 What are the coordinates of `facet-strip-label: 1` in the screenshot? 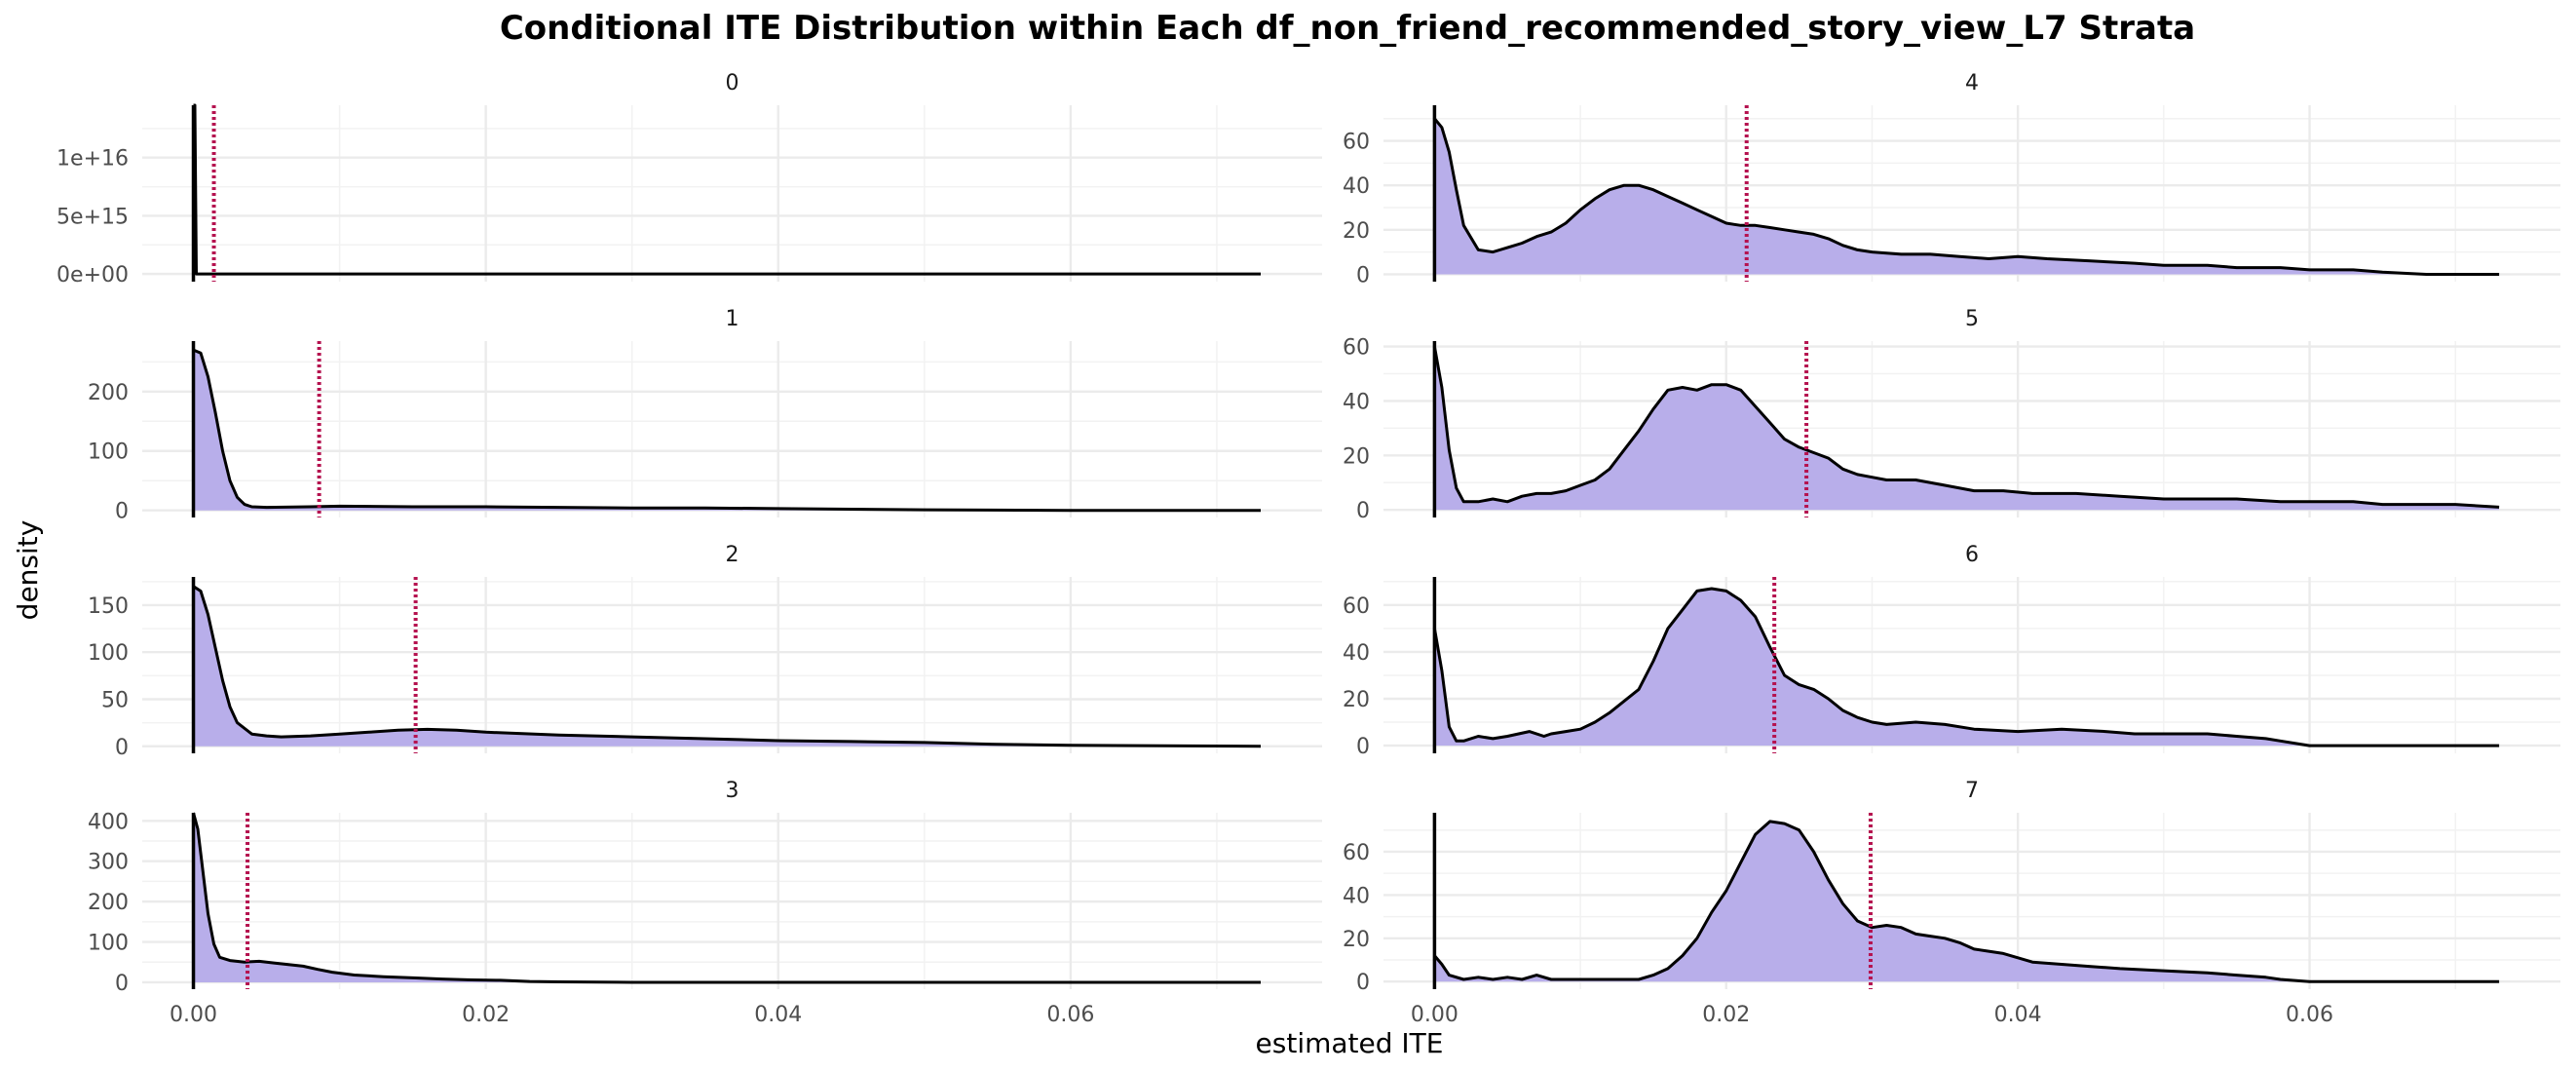 It's located at (732, 319).